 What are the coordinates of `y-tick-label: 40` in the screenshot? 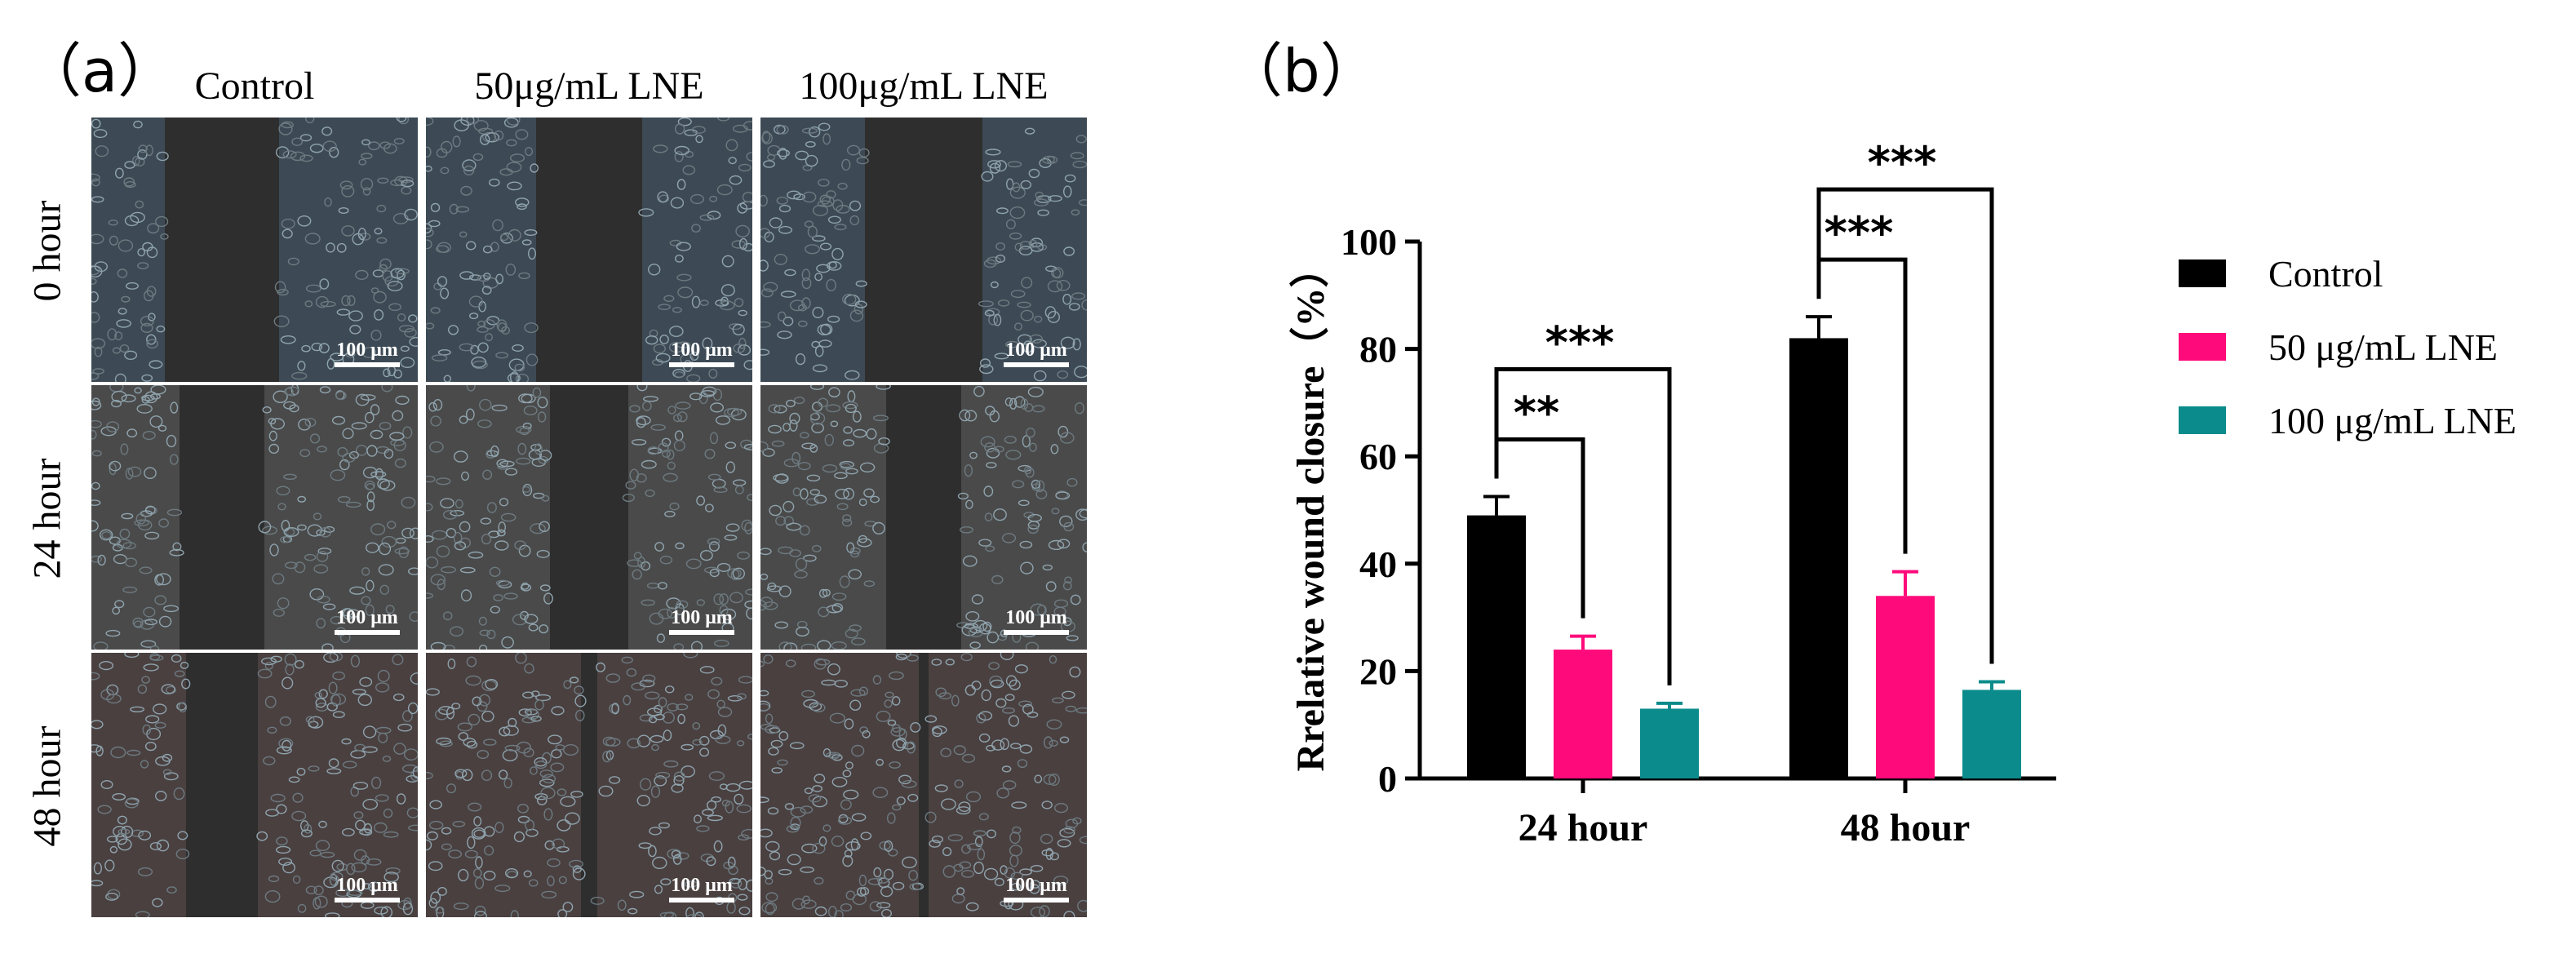 It's located at (1378, 564).